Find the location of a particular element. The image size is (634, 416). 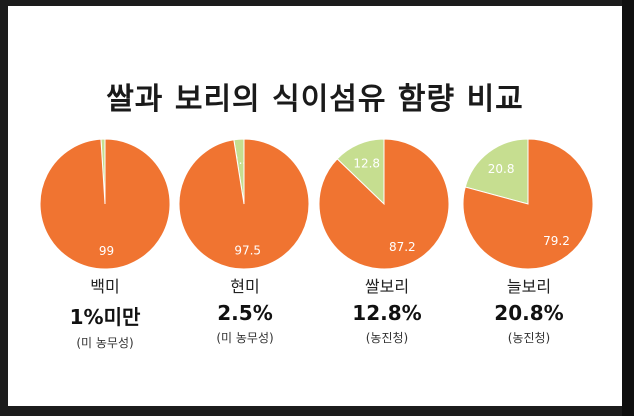

pie-caption-3: 늘보리 20.8% (농진청) is located at coordinates (529, 309).